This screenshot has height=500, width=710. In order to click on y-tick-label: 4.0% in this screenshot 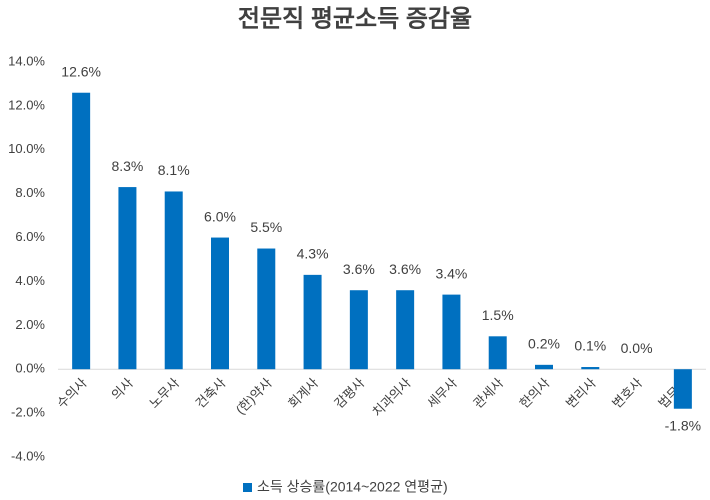, I will do `click(30, 280)`.